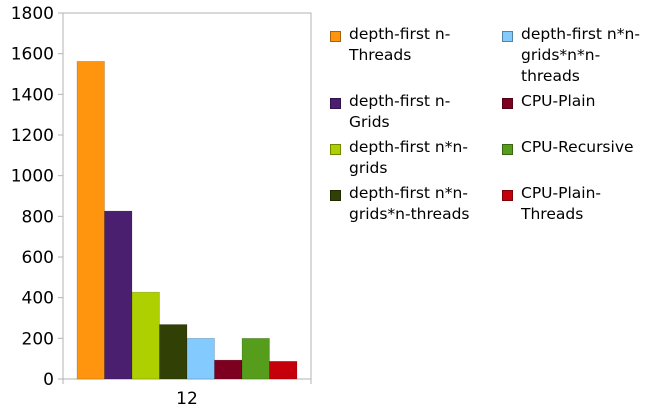 This screenshot has height=417, width=671. I want to click on legend-item: depth-first n- Grids, so click(416, 112).